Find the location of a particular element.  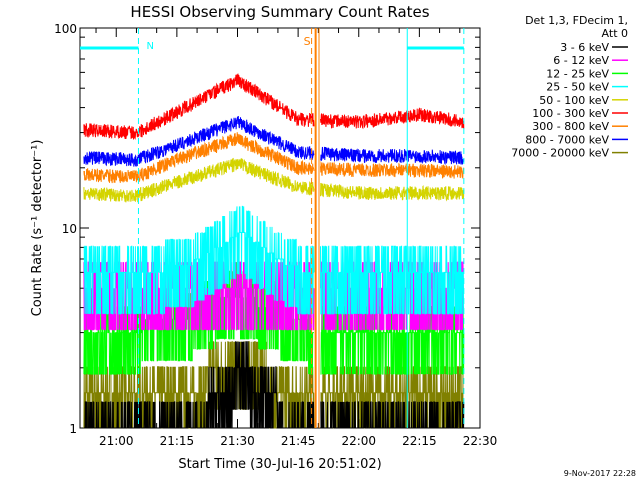

x-tick-label: 22:30 is located at coordinates (480, 441).